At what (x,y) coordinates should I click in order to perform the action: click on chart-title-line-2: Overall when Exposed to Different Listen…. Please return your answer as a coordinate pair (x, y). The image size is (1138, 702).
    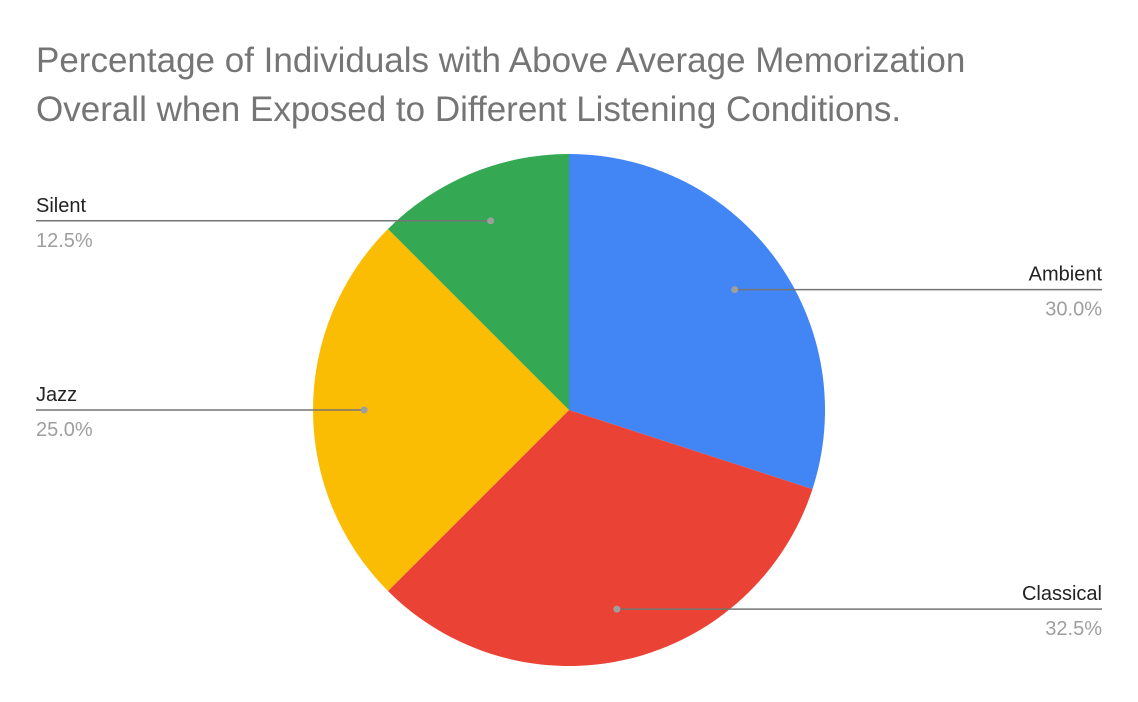
    Looking at the image, I should click on (468, 109).